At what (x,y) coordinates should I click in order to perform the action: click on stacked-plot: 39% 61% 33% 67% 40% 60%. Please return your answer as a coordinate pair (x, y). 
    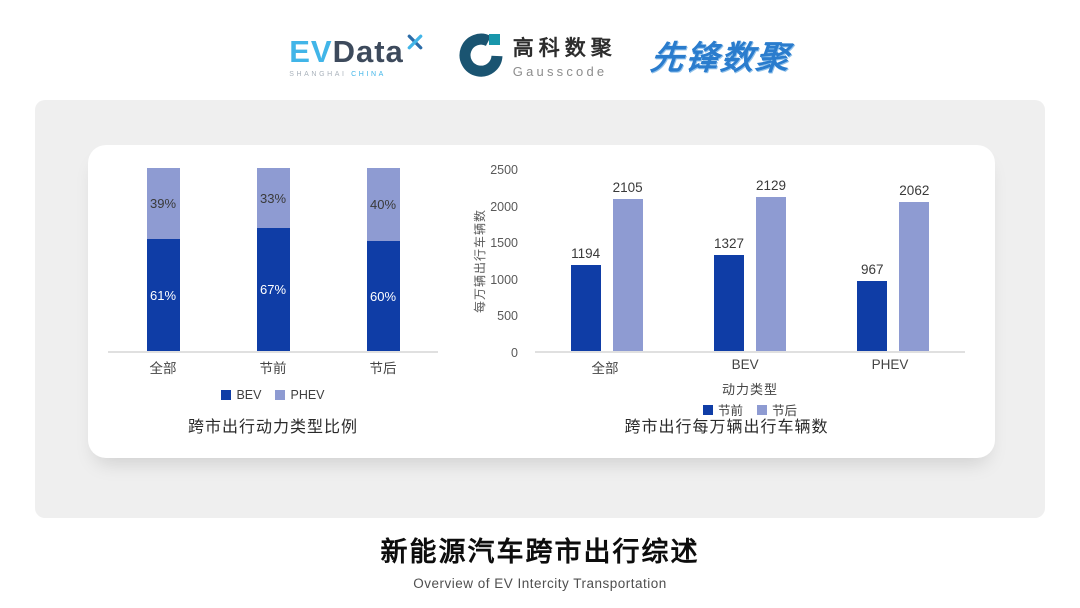
    Looking at the image, I should click on (273, 260).